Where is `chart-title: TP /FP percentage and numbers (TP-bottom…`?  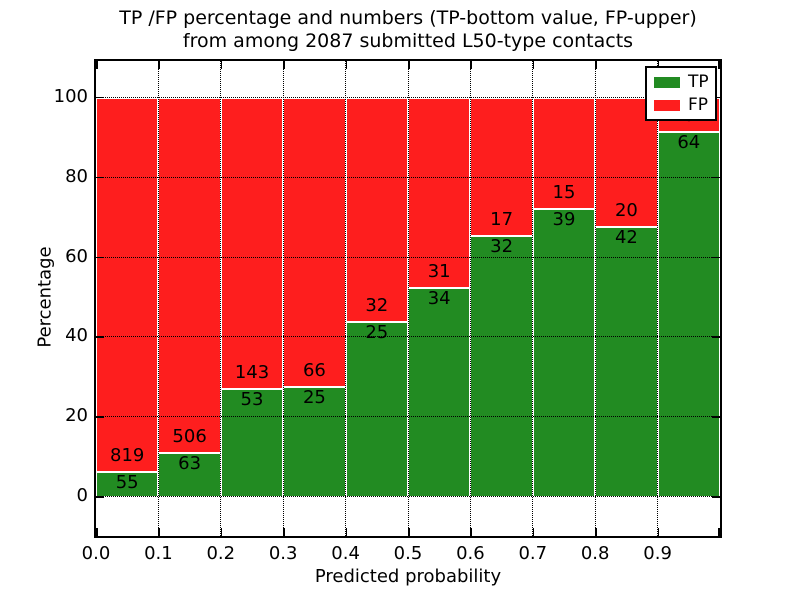
chart-title: TP /FP percentage and numbers (TP-bottom… is located at coordinates (408, 30).